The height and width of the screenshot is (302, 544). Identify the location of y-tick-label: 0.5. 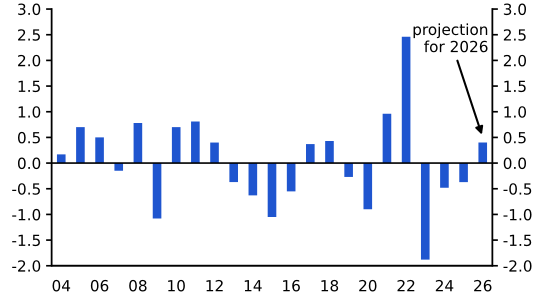
(29, 138).